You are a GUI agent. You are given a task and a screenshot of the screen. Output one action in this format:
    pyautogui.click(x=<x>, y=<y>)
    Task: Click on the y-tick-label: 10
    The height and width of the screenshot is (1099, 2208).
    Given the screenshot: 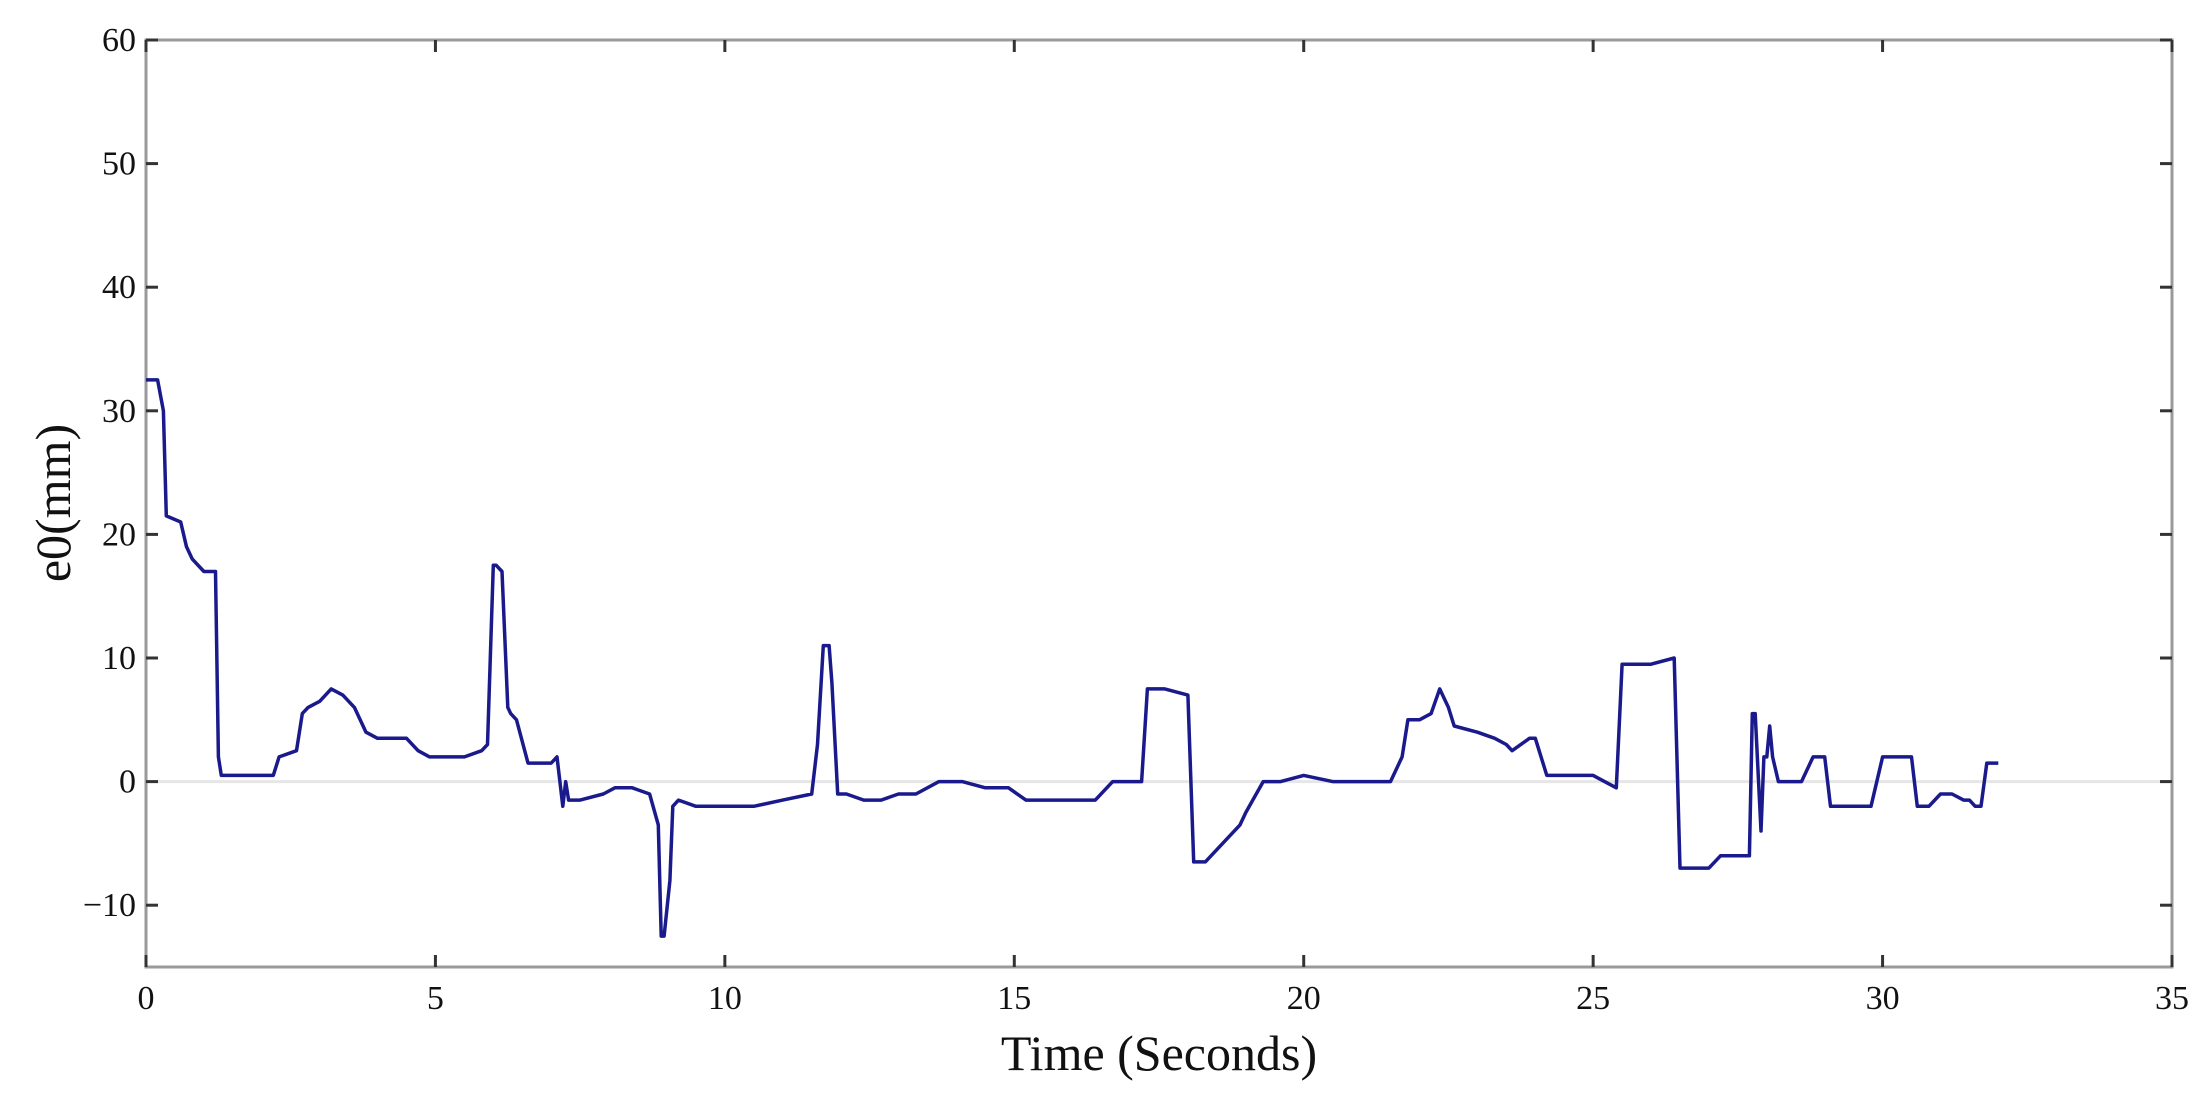 What is the action you would take?
    pyautogui.click(x=119, y=658)
    